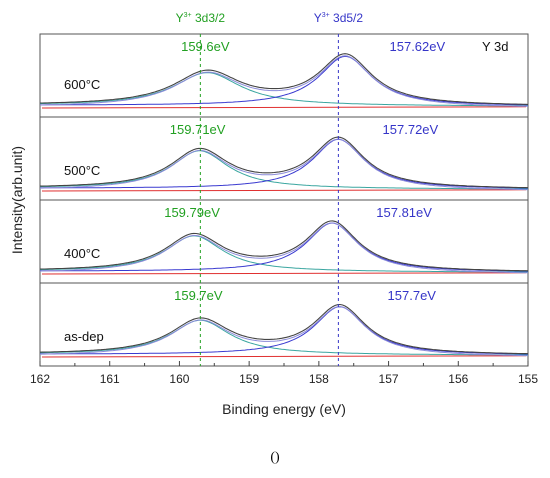 This screenshot has width=550, height=478. What do you see at coordinates (82, 84) in the screenshot?
I see `panel-name-label: 600°C` at bounding box center [82, 84].